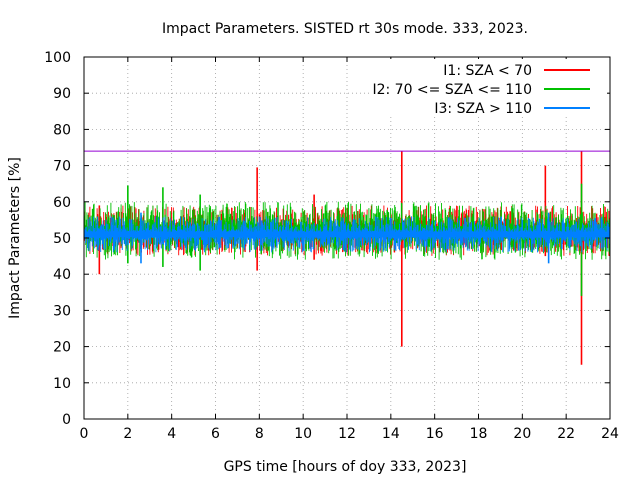 The height and width of the screenshot is (480, 640). What do you see at coordinates (522, 434) in the screenshot?
I see `x-tick-label: 20` at bounding box center [522, 434].